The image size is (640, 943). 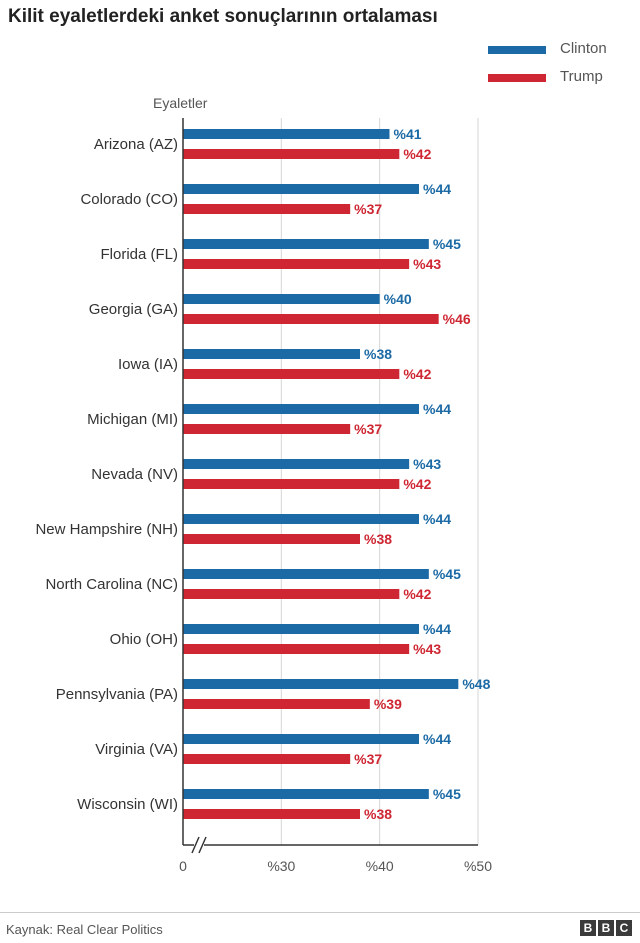 I want to click on x-tick-label: 0, so click(x=183, y=866).